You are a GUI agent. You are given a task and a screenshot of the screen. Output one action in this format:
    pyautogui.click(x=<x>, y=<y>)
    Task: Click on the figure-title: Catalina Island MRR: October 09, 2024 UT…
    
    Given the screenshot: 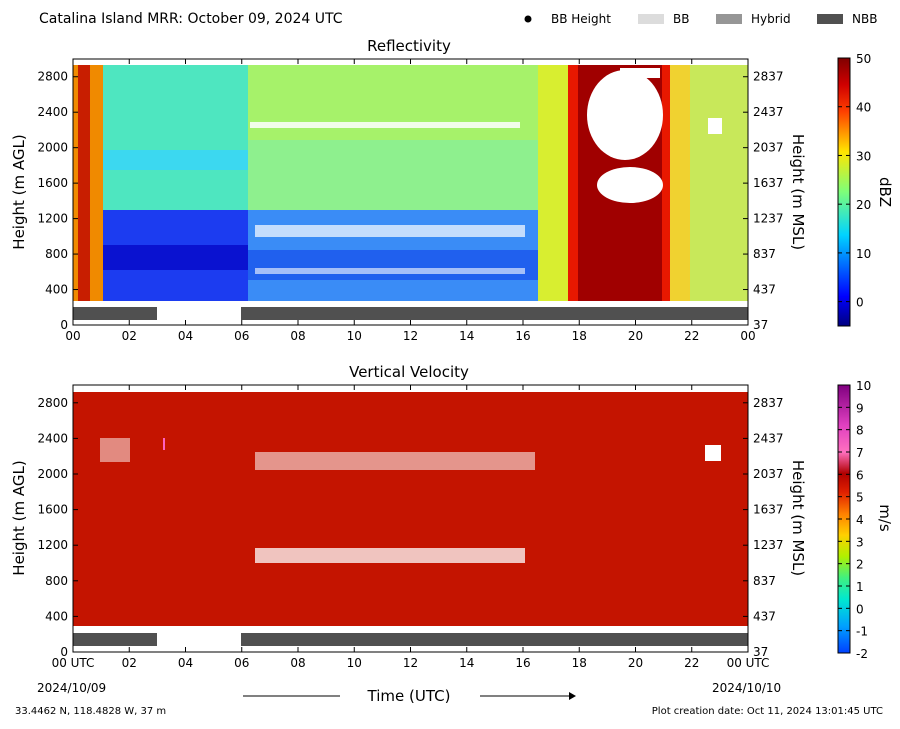 What is the action you would take?
    pyautogui.click(x=191, y=19)
    